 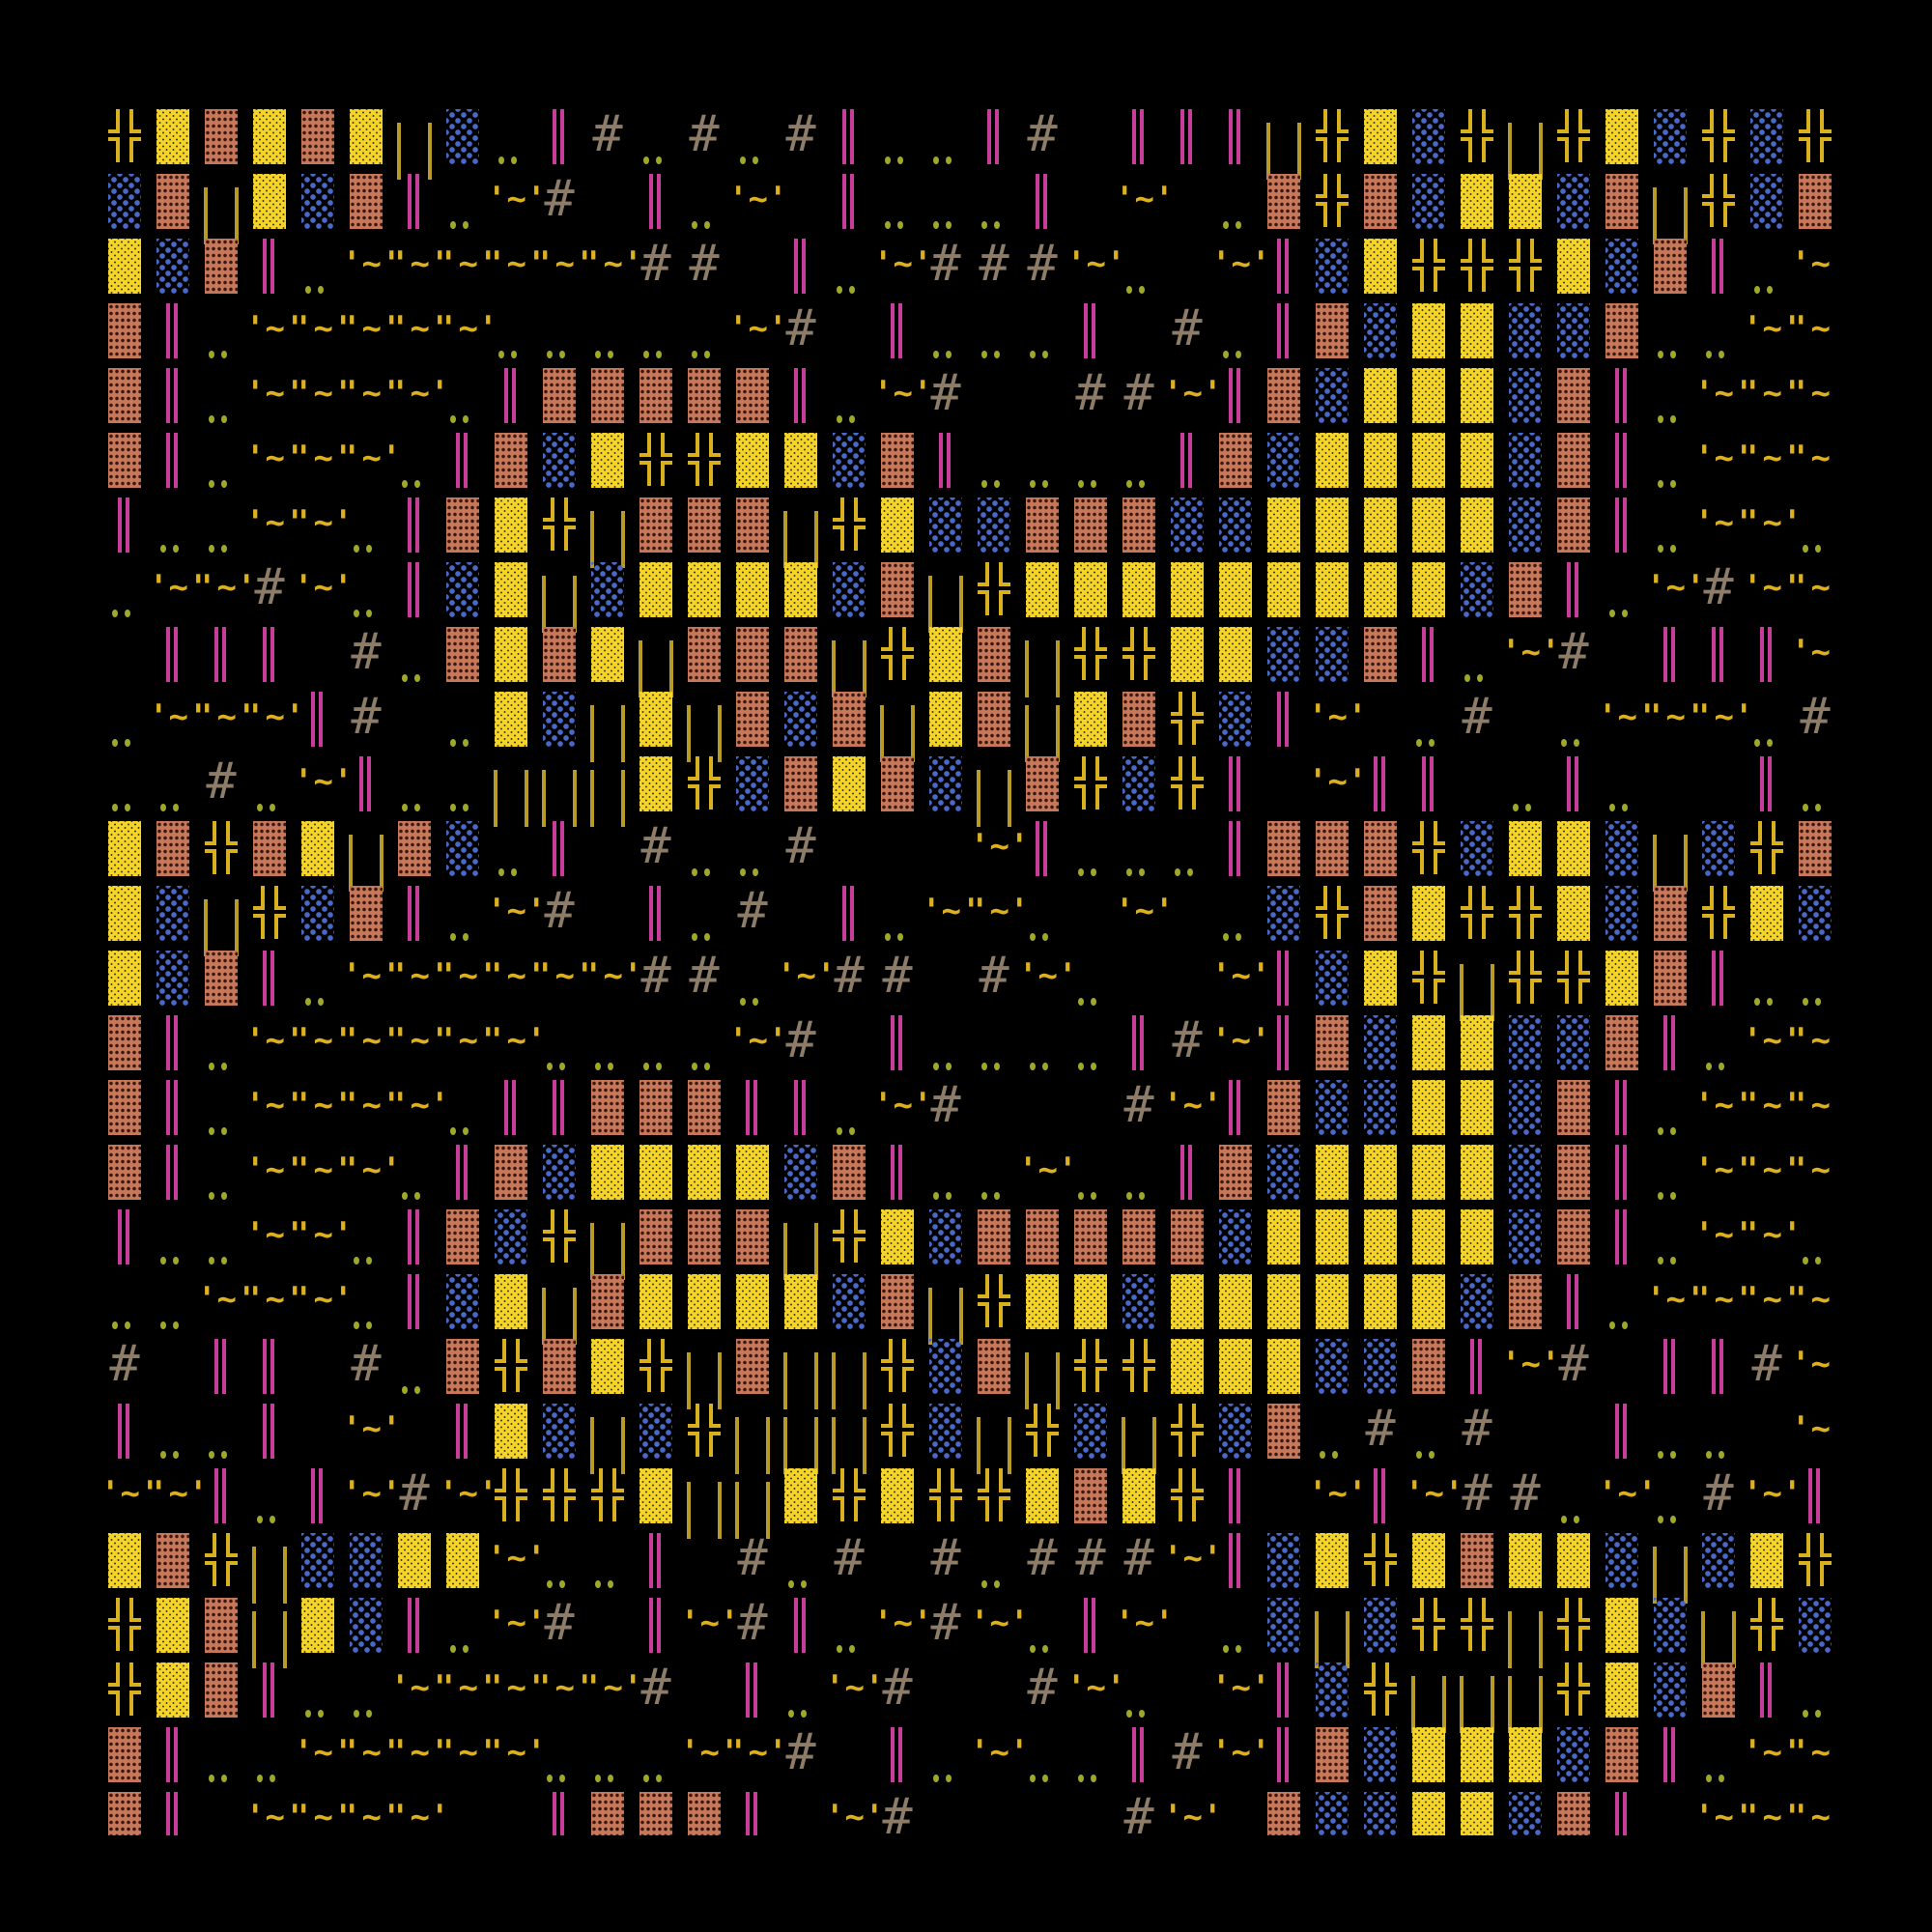 What do you see at coordinates (967, 1630) in the screenshot?
I see `grid-row: '~' # '~' # '~' # '~' '~'` at bounding box center [967, 1630].